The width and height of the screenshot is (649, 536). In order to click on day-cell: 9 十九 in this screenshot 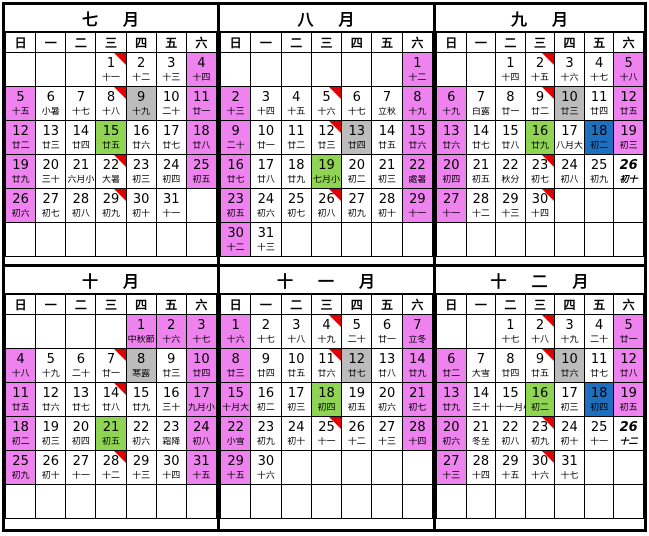, I will do `click(141, 103)`.